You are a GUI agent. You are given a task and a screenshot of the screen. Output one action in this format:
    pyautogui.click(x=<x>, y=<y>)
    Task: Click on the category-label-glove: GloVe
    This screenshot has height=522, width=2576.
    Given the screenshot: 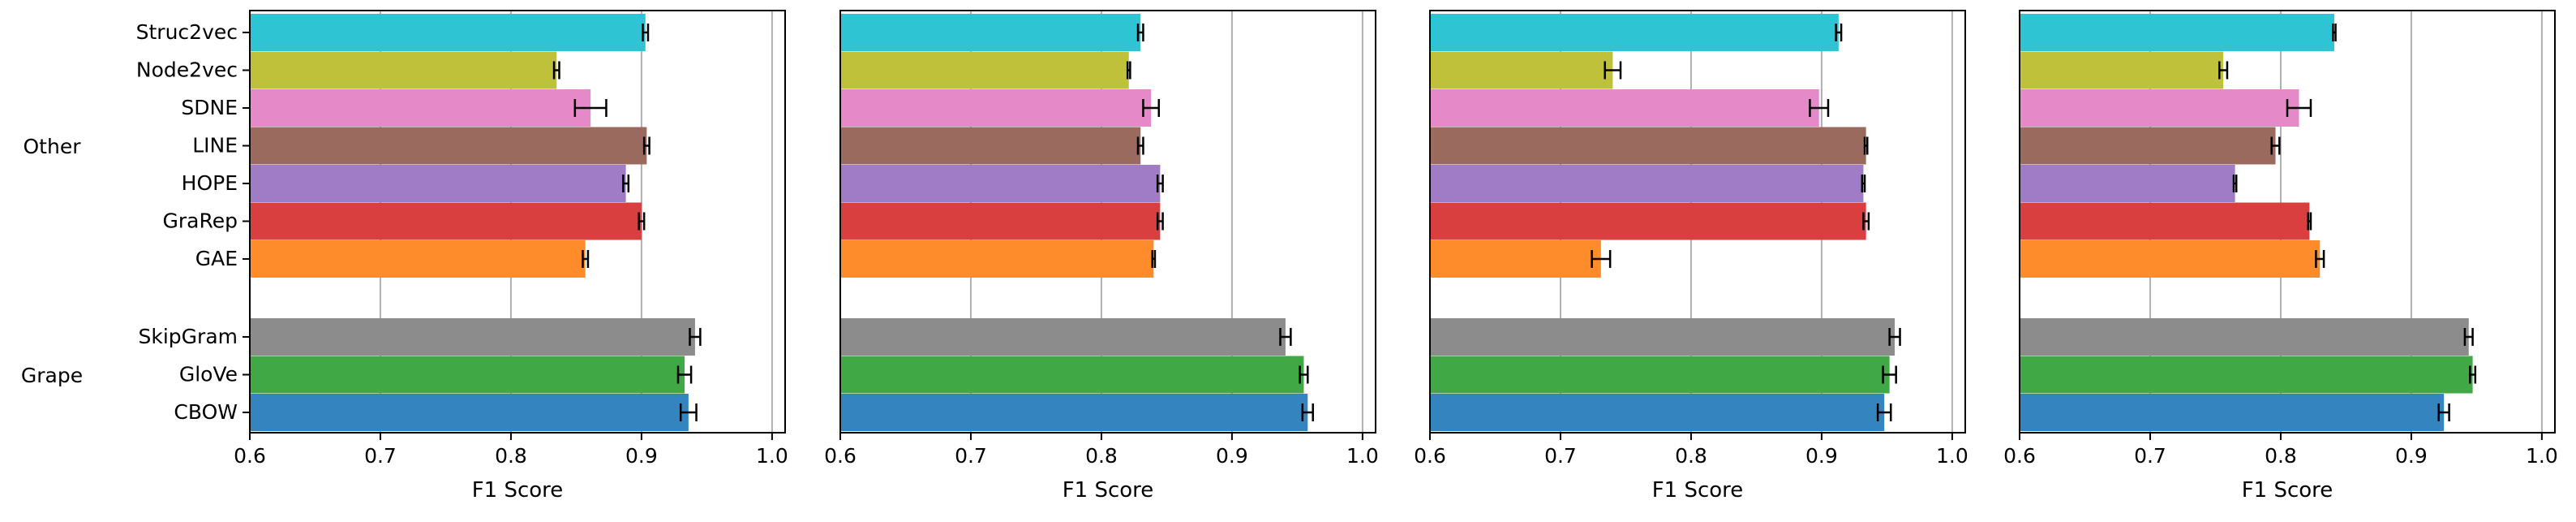 What is the action you would take?
    pyautogui.click(x=209, y=374)
    